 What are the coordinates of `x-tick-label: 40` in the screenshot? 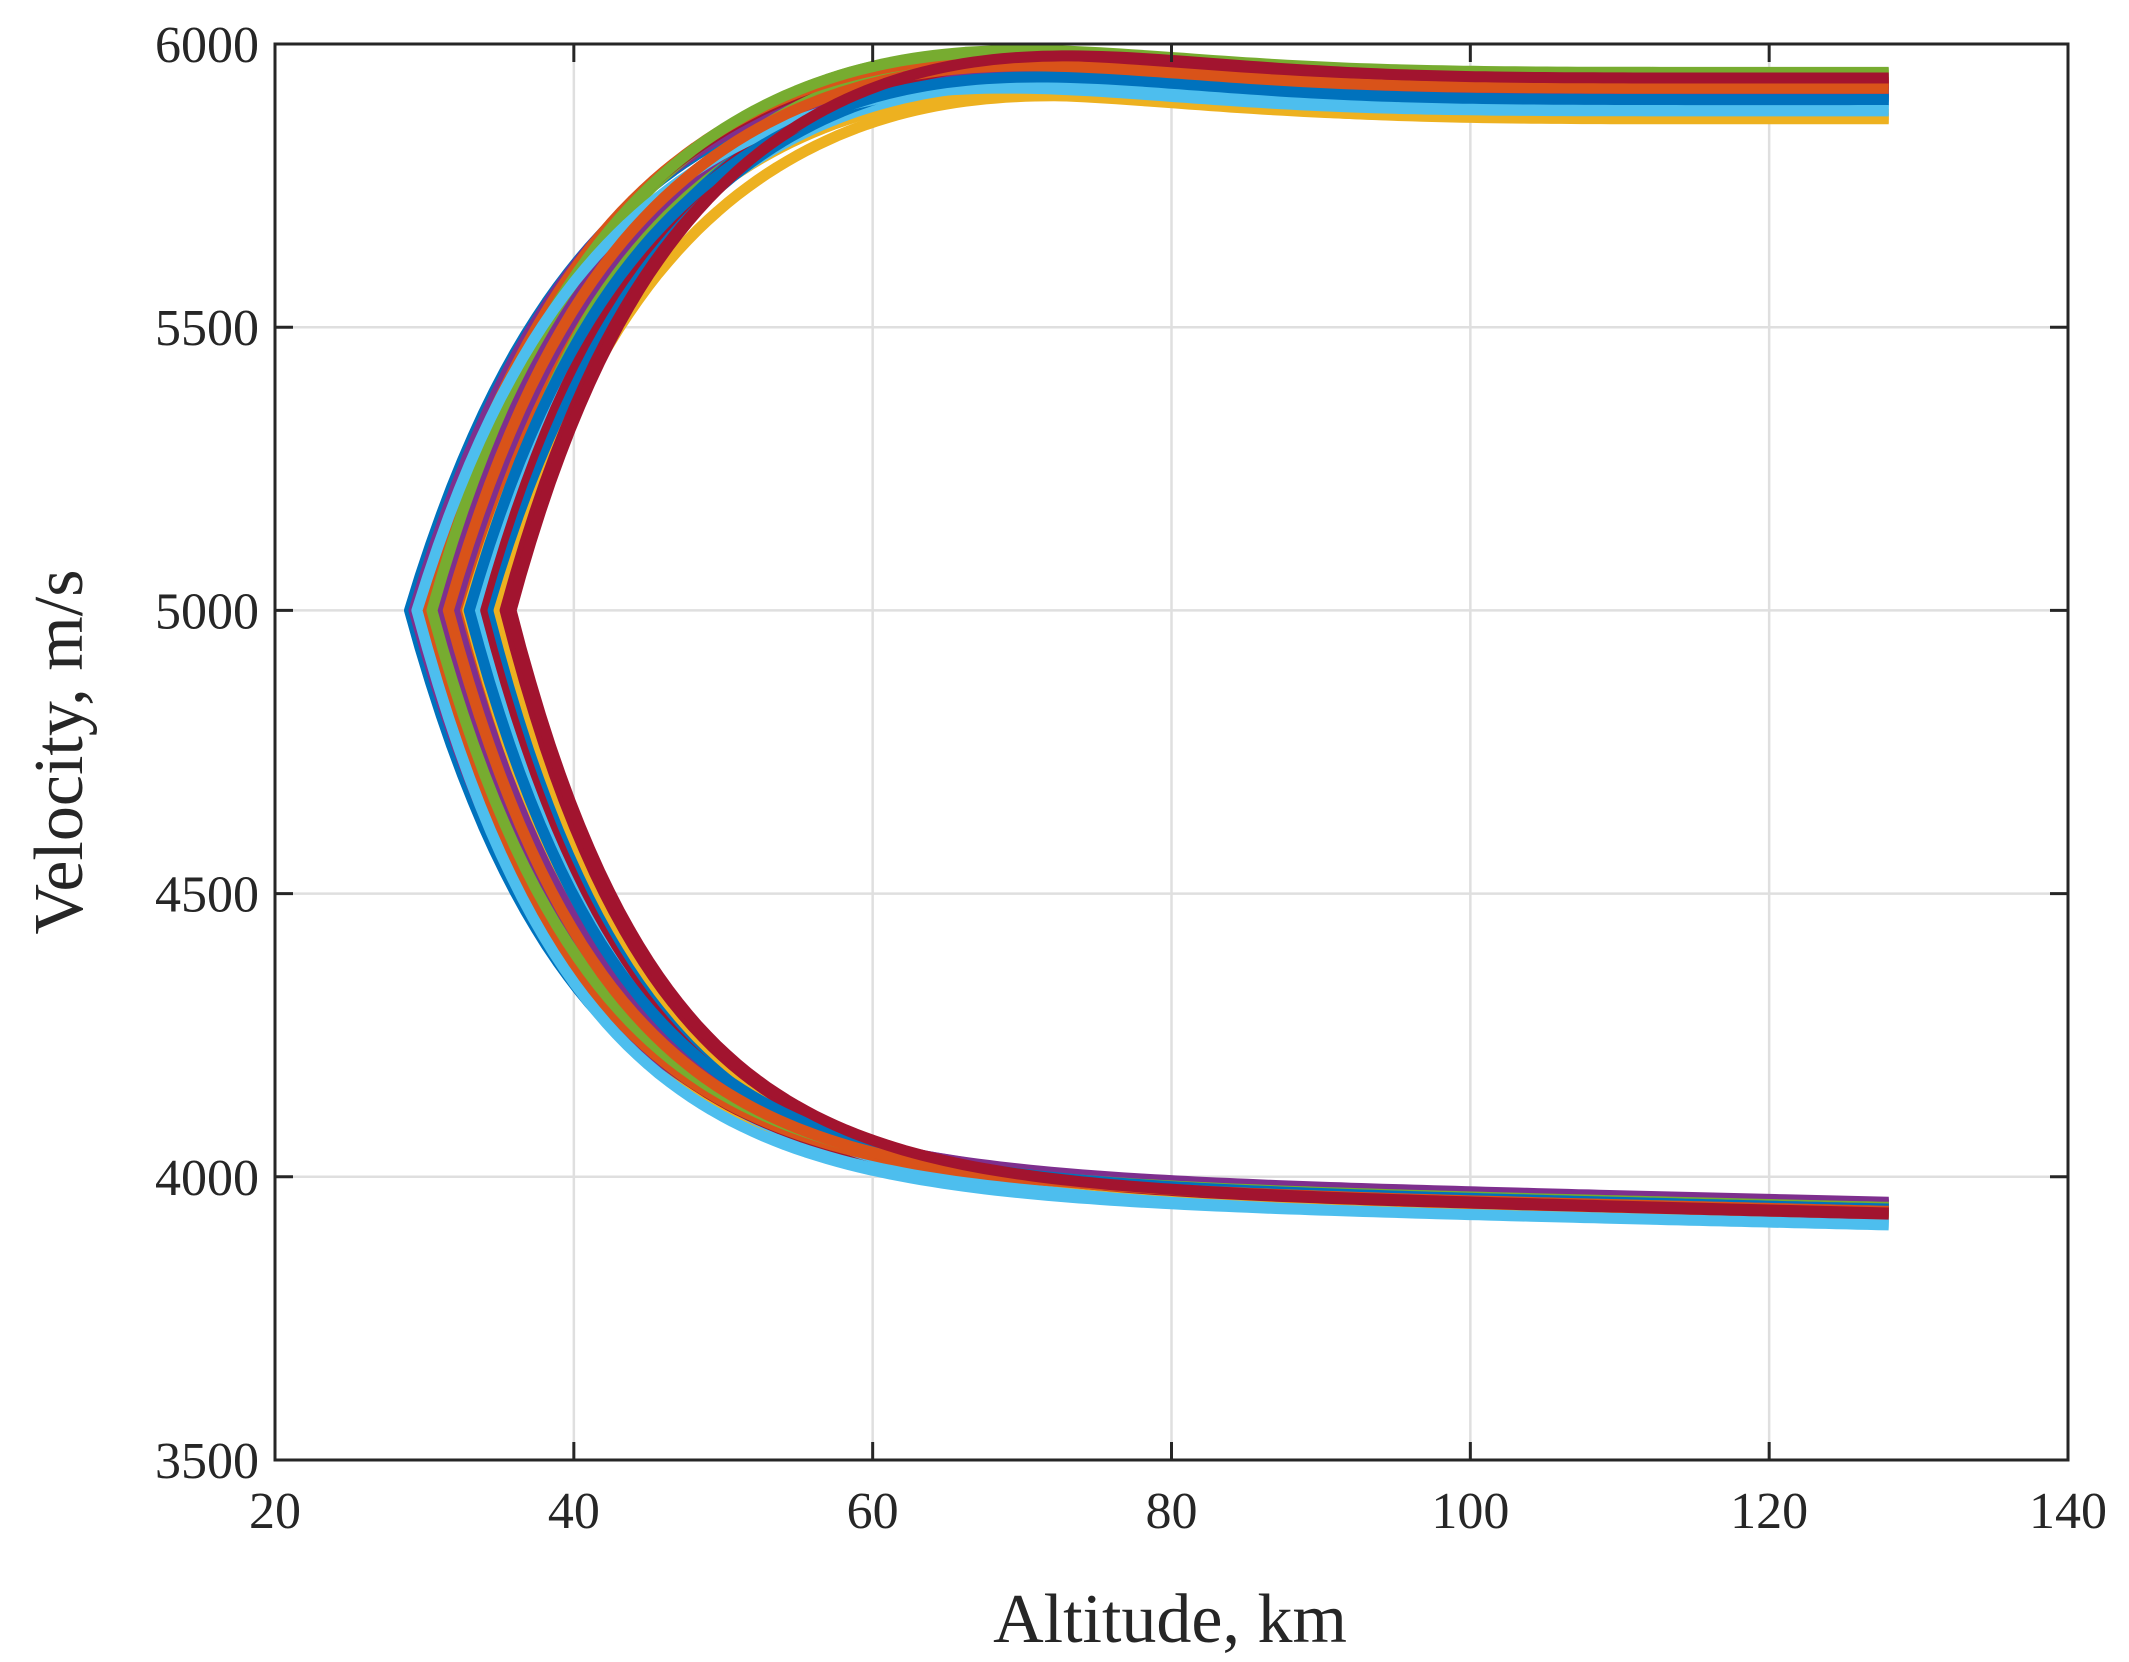 It's located at (574, 1511).